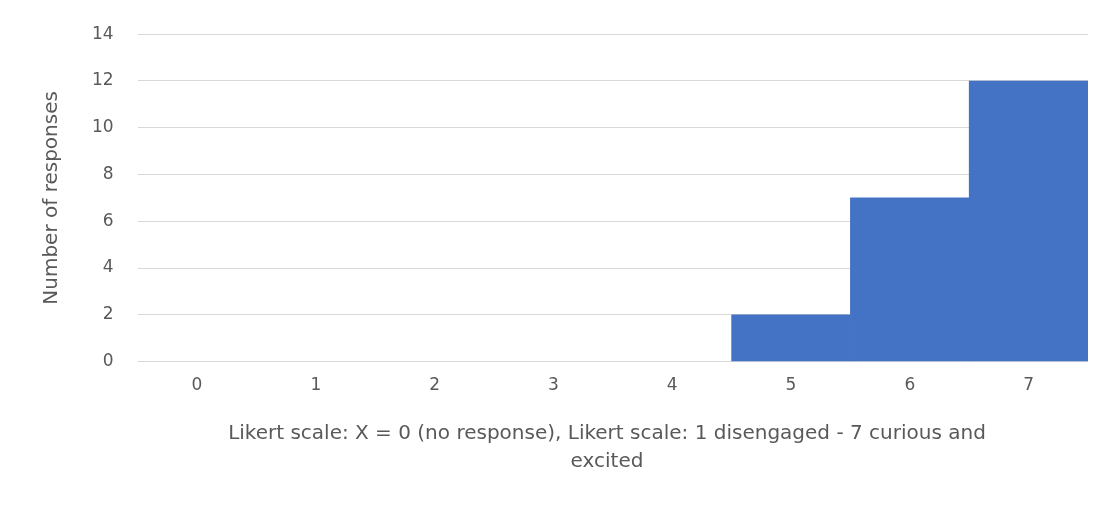 Image resolution: width=1108 pixels, height=508 pixels. What do you see at coordinates (50, 198) in the screenshot?
I see `y-axis-title: Number of responses` at bounding box center [50, 198].